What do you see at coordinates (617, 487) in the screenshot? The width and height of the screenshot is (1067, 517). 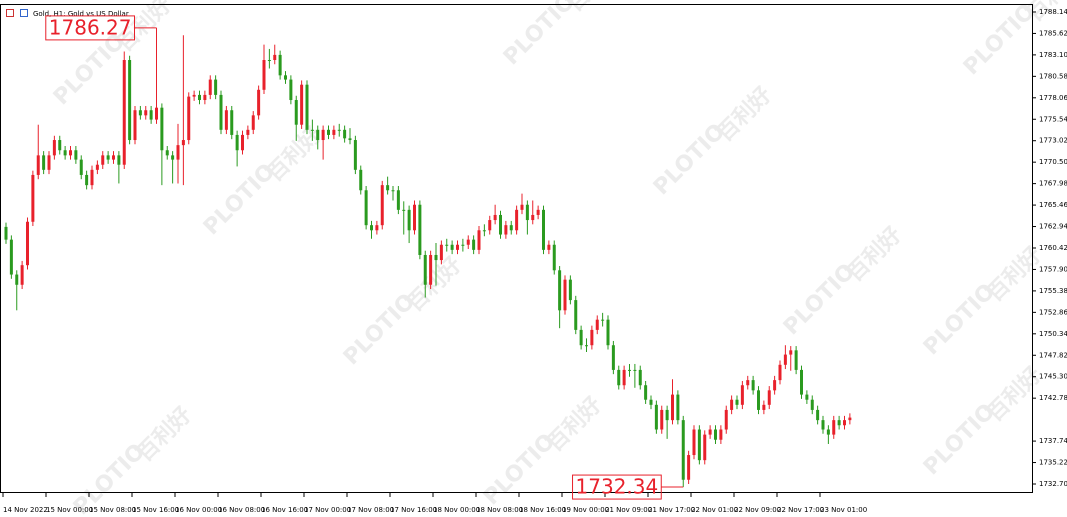 I see `price-marker-label: 1732.34` at bounding box center [617, 487].